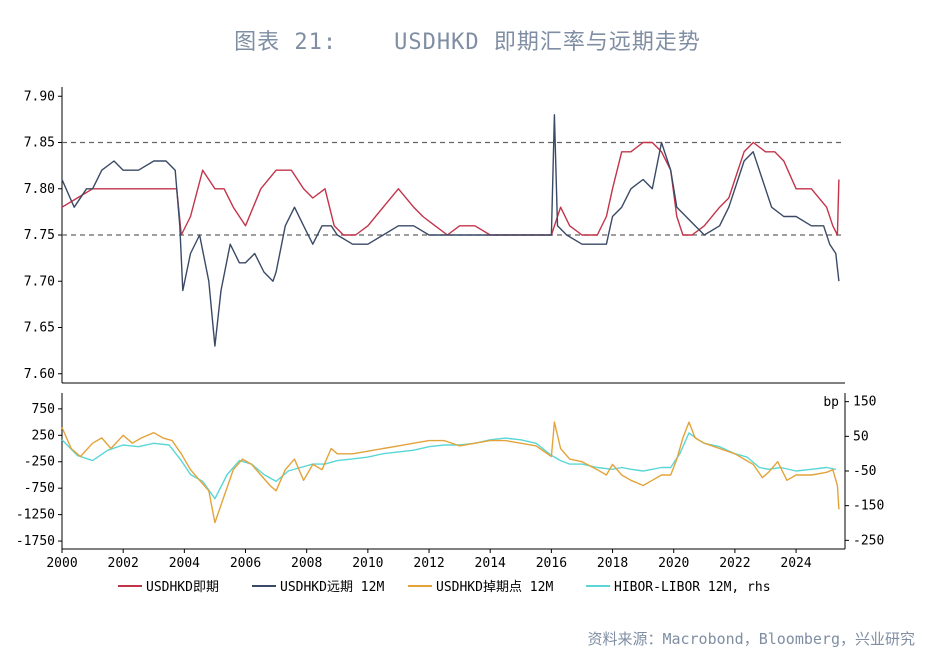 The image size is (935, 661). What do you see at coordinates (184, 563) in the screenshot?
I see `x-tick-label-2: 2004` at bounding box center [184, 563].